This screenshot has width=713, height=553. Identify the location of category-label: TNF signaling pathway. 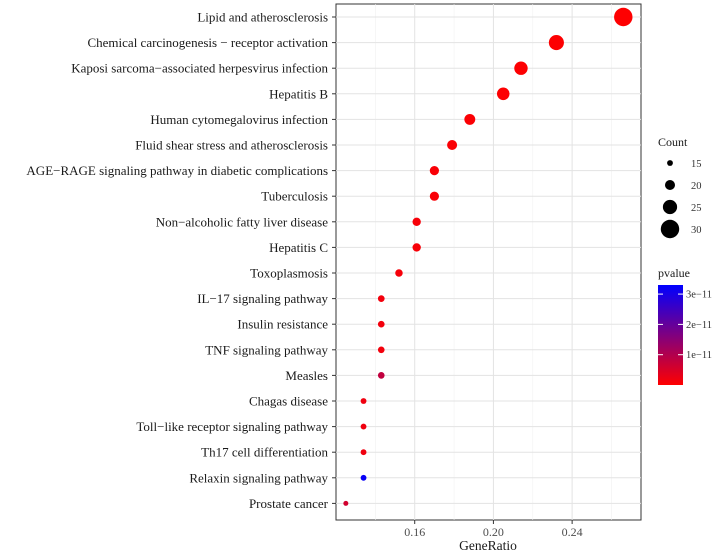
(266, 349).